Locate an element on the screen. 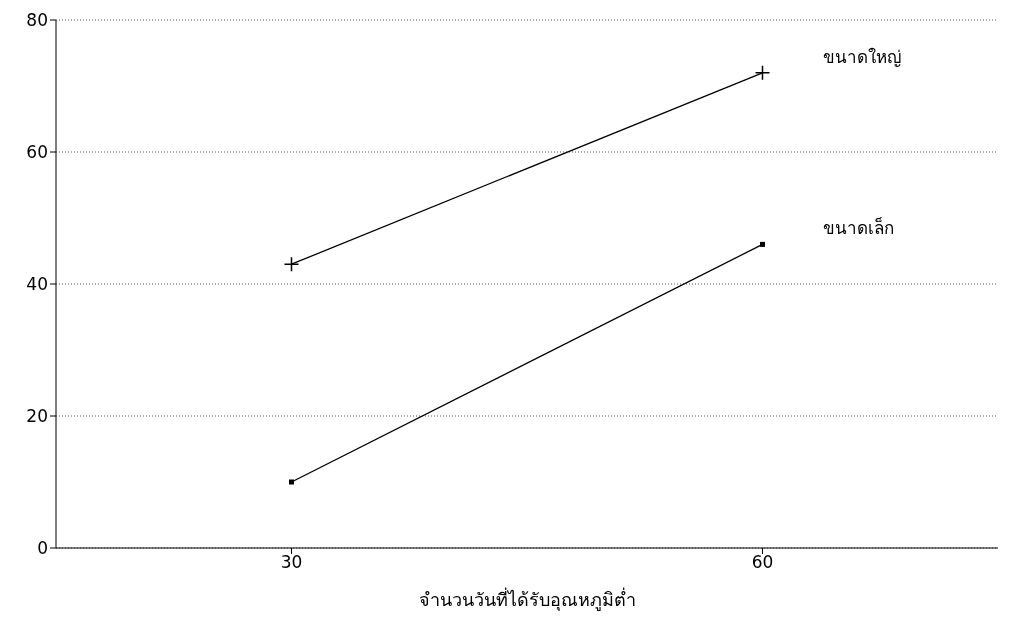 The height and width of the screenshot is (644, 1018). y-tick-label: 60 is located at coordinates (37, 152).